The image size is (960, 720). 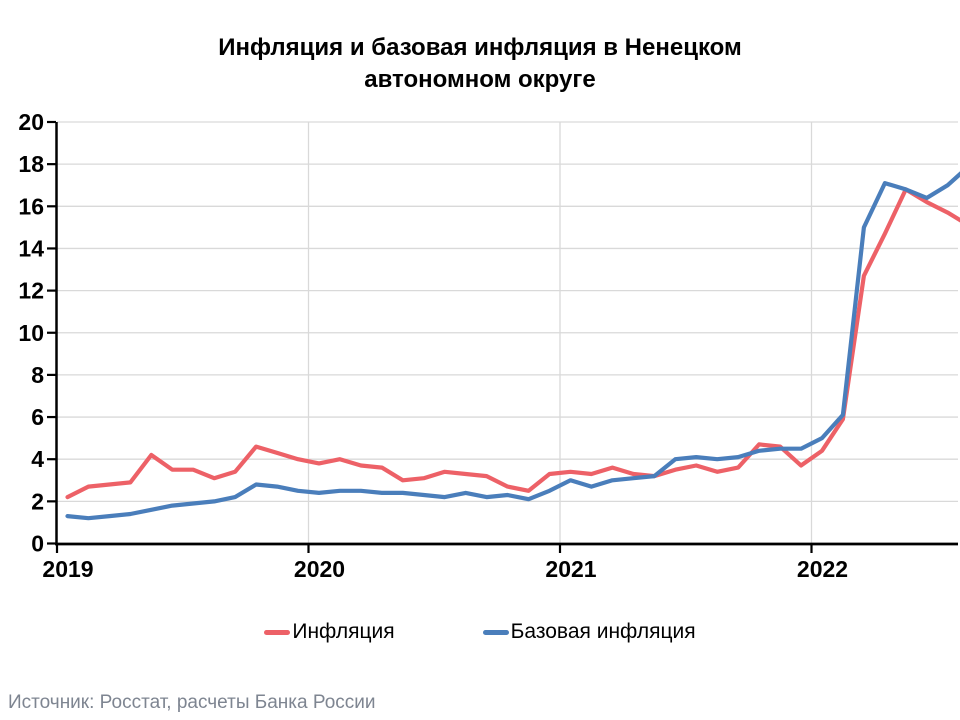 What do you see at coordinates (31, 248) in the screenshot?
I see `y-axis-label: 14` at bounding box center [31, 248].